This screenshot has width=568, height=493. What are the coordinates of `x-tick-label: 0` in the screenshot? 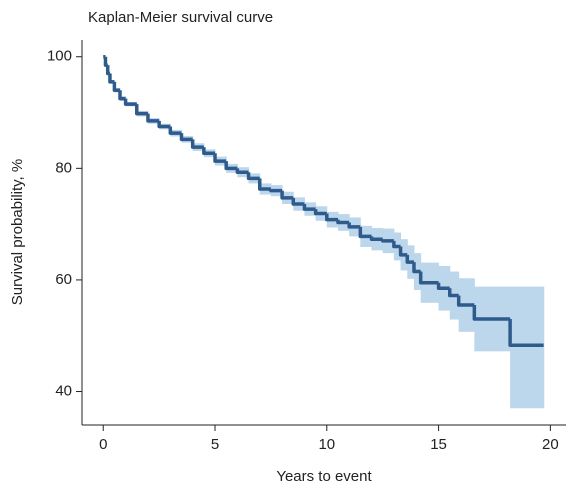 It's located at (103, 444).